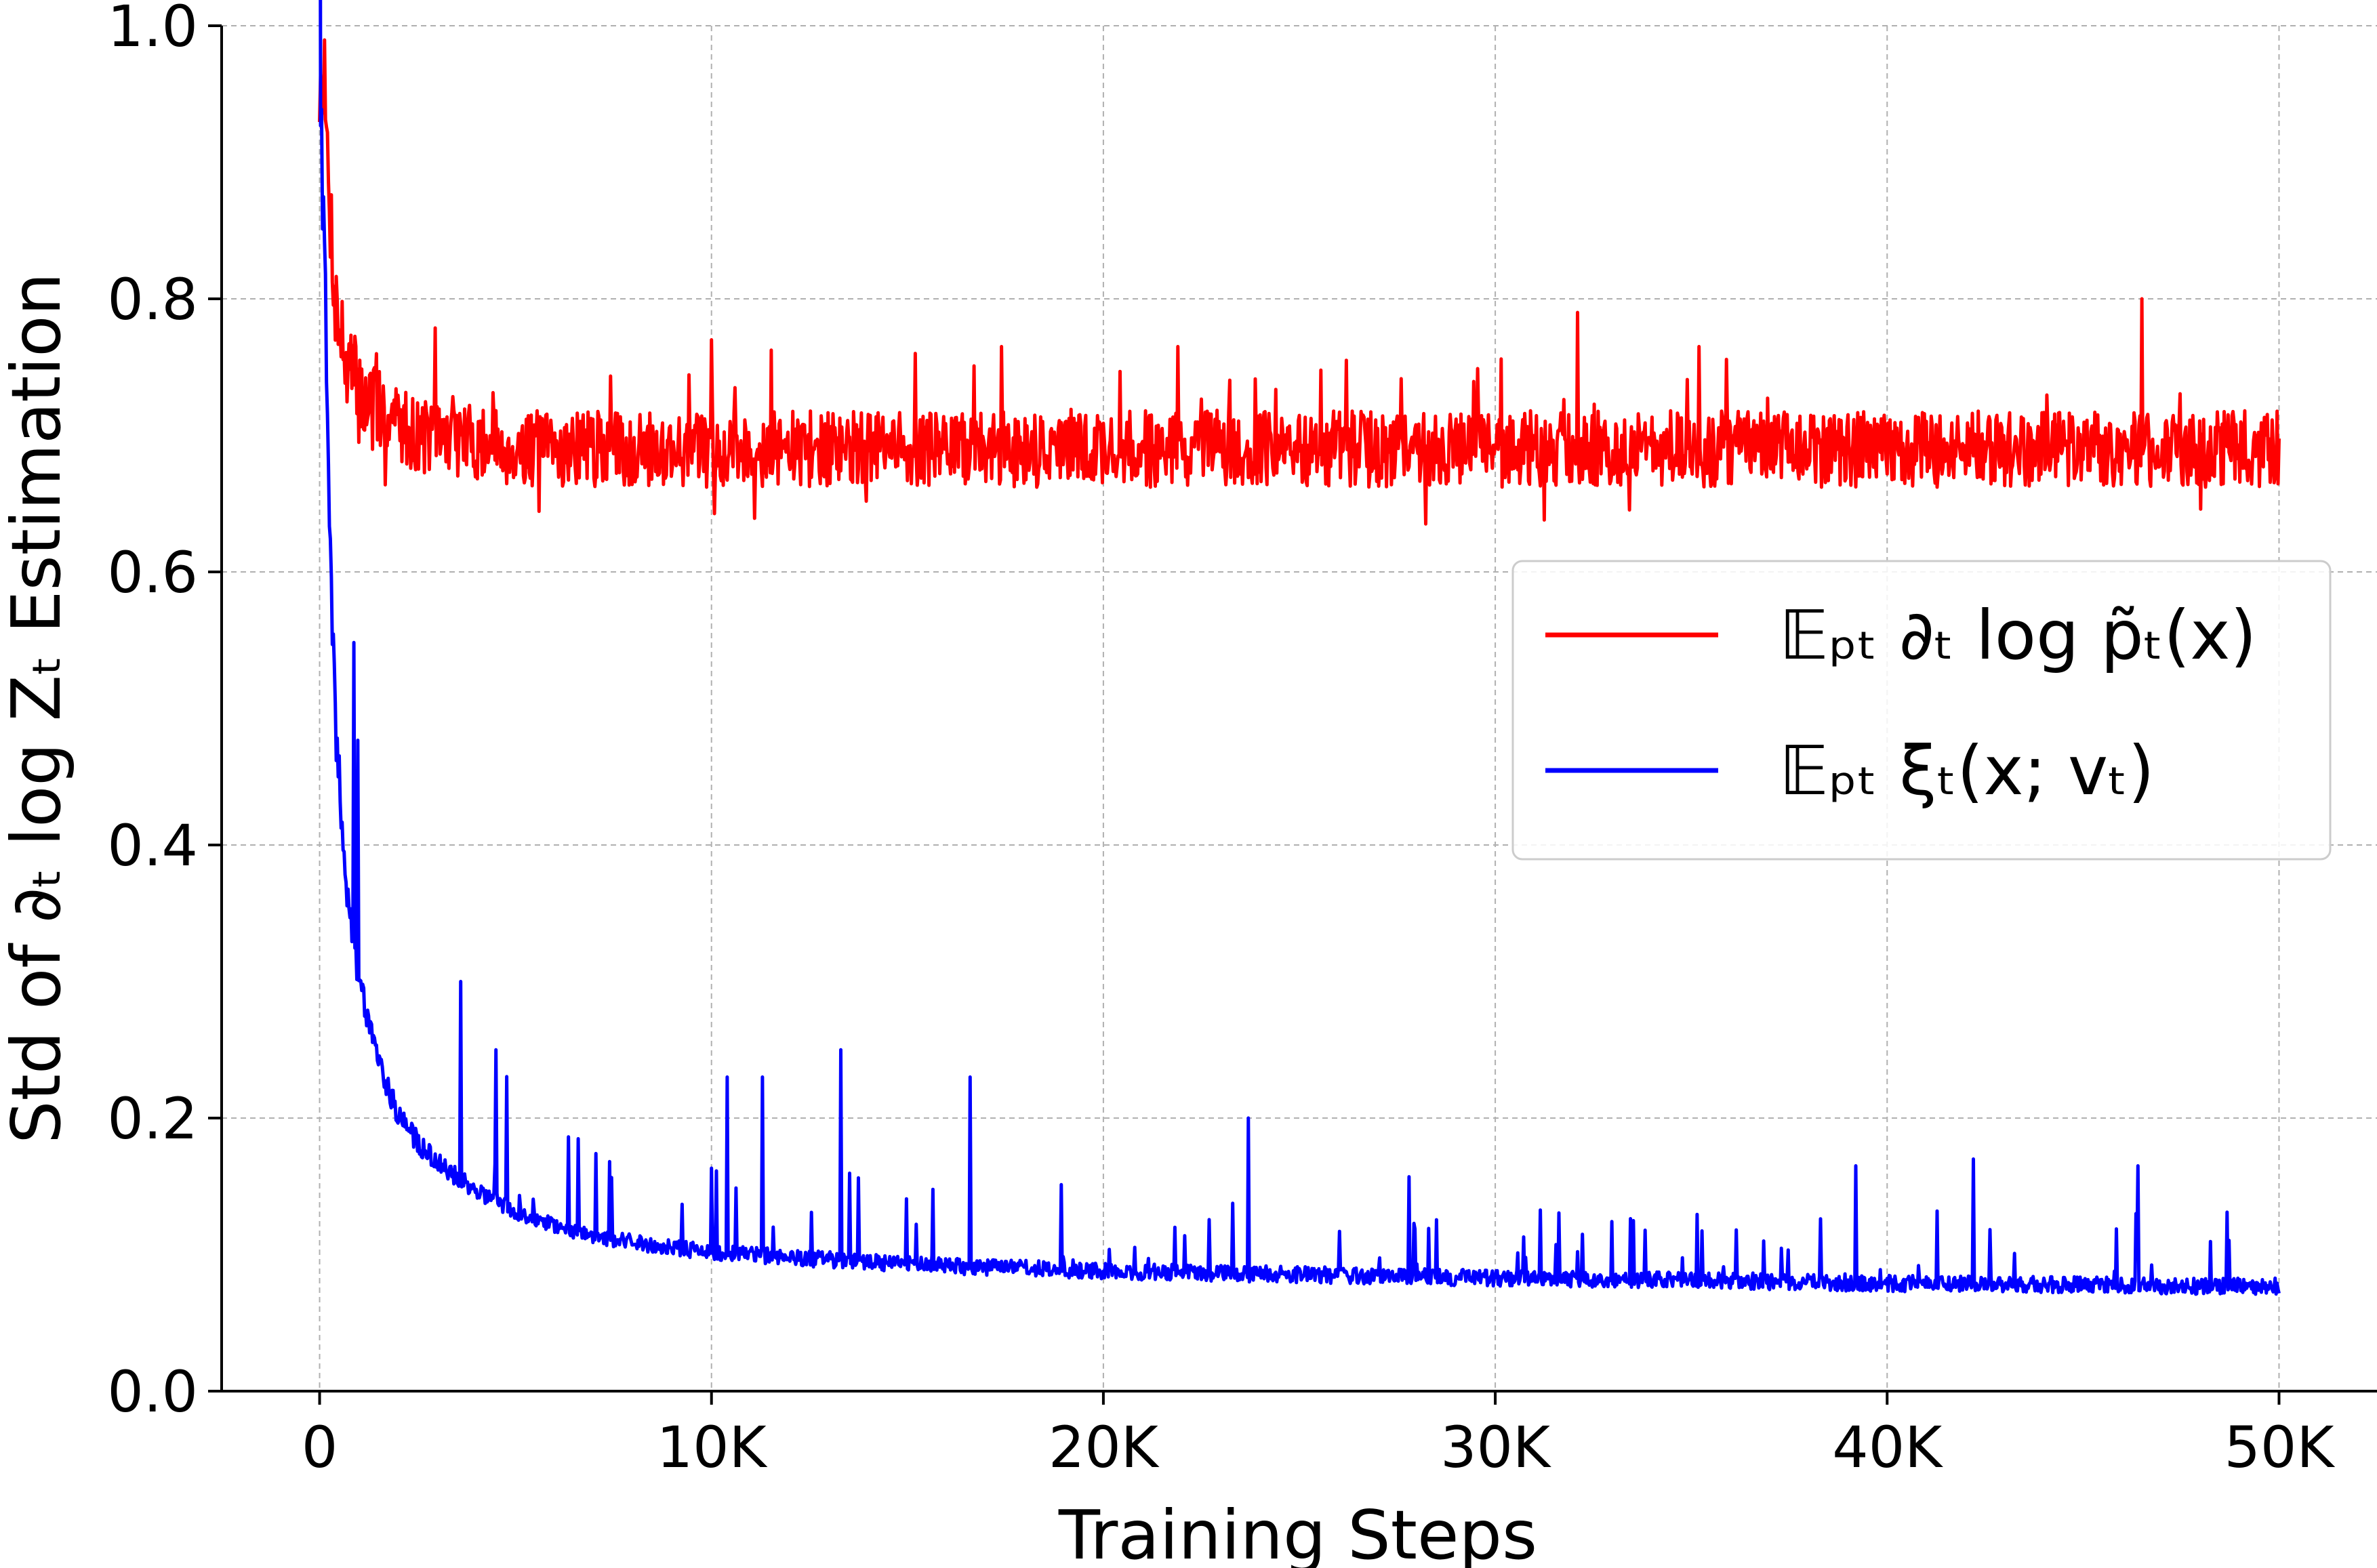  What do you see at coordinates (1495, 1447) in the screenshot?
I see `x-tick-label: 30K` at bounding box center [1495, 1447].